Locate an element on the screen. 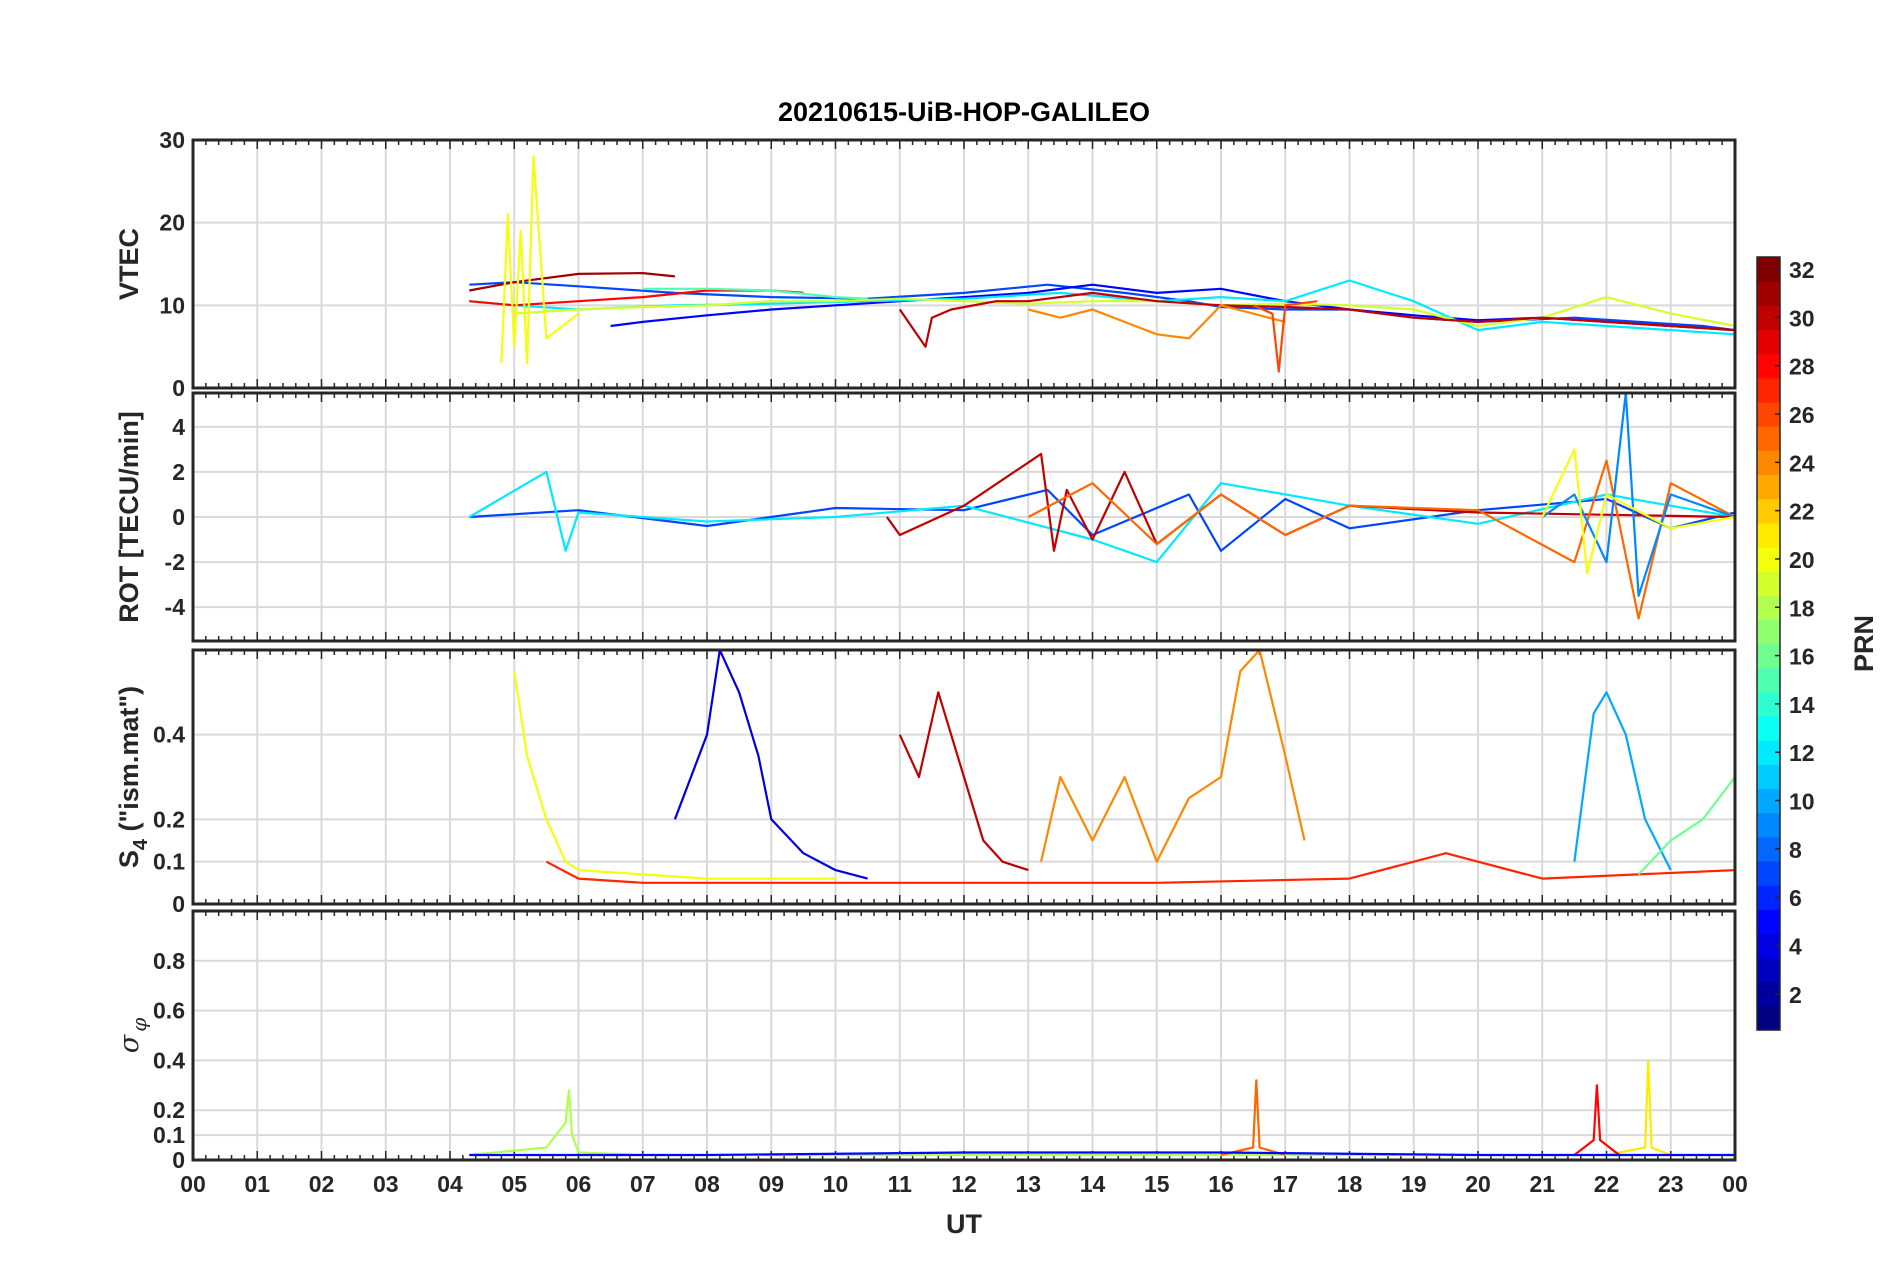 This screenshot has height=1272, width=1902. x-tick-label: 08 is located at coordinates (707, 1184).